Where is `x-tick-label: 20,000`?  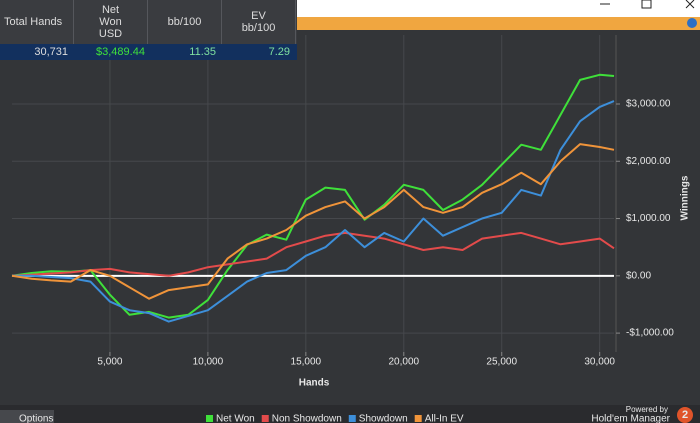
x-tick-label: 20,000 is located at coordinates (403, 362).